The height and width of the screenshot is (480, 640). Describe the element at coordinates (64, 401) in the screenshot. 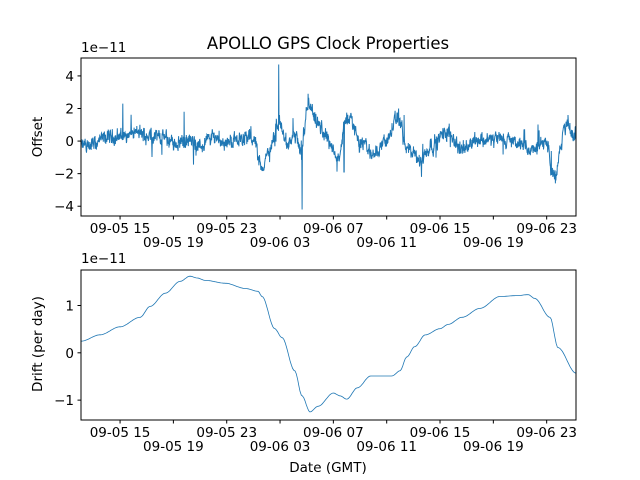

I see `y-tick-label: −1` at that location.